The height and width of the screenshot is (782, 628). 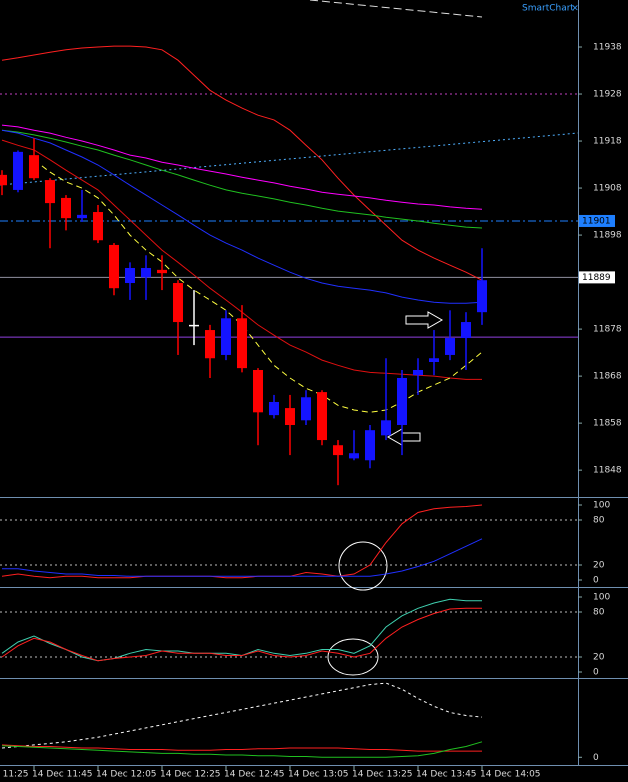 I want to click on y-tick-label: 11938, so click(x=607, y=48).